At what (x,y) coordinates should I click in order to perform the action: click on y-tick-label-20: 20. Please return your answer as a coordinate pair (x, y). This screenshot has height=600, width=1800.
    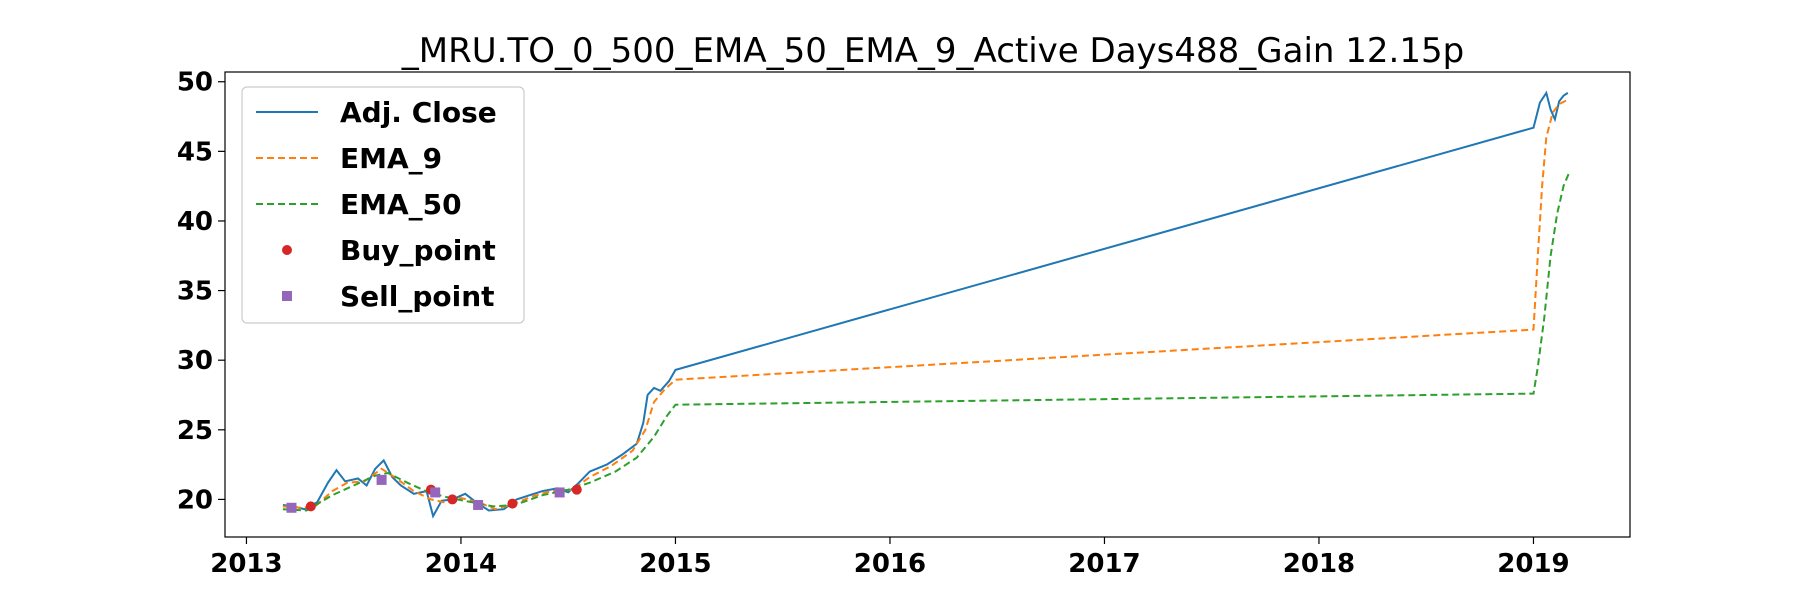
    Looking at the image, I should click on (195, 500).